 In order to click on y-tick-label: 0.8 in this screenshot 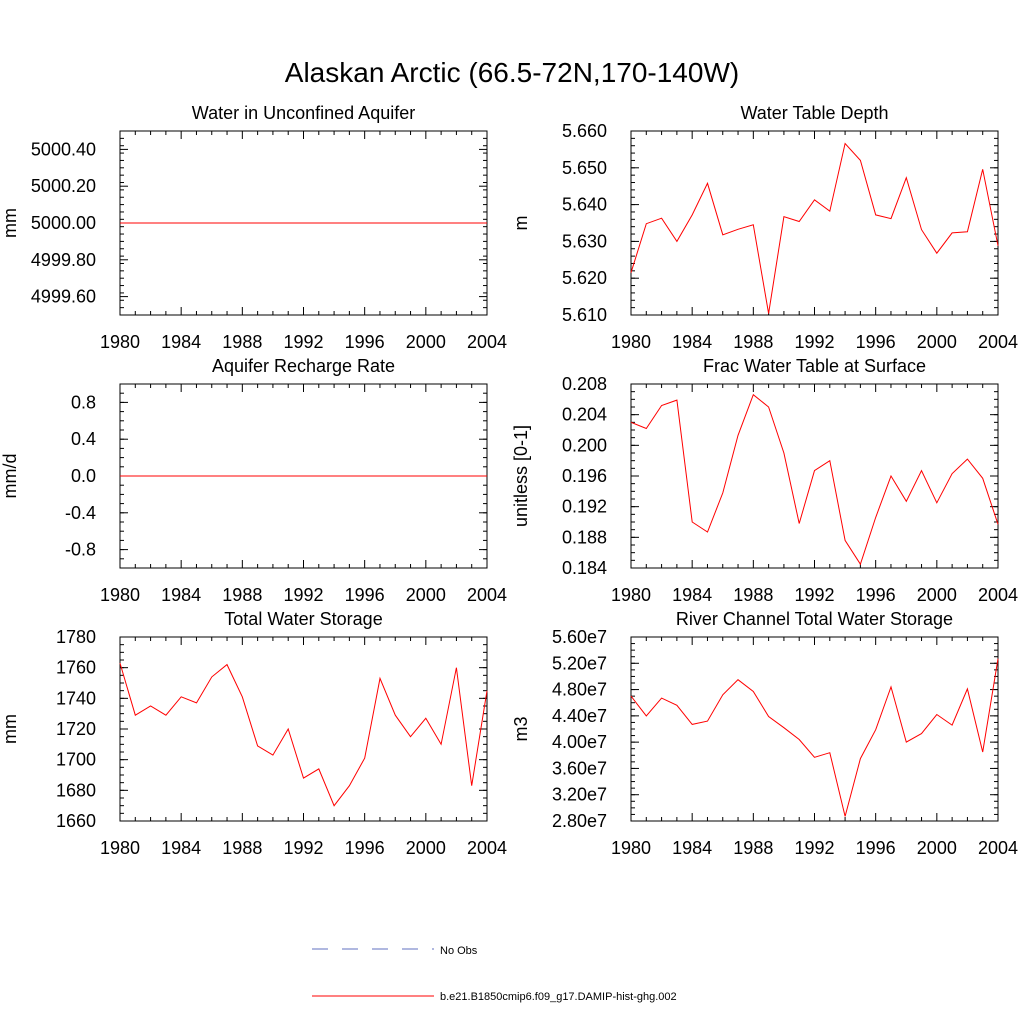, I will do `click(83, 402)`.